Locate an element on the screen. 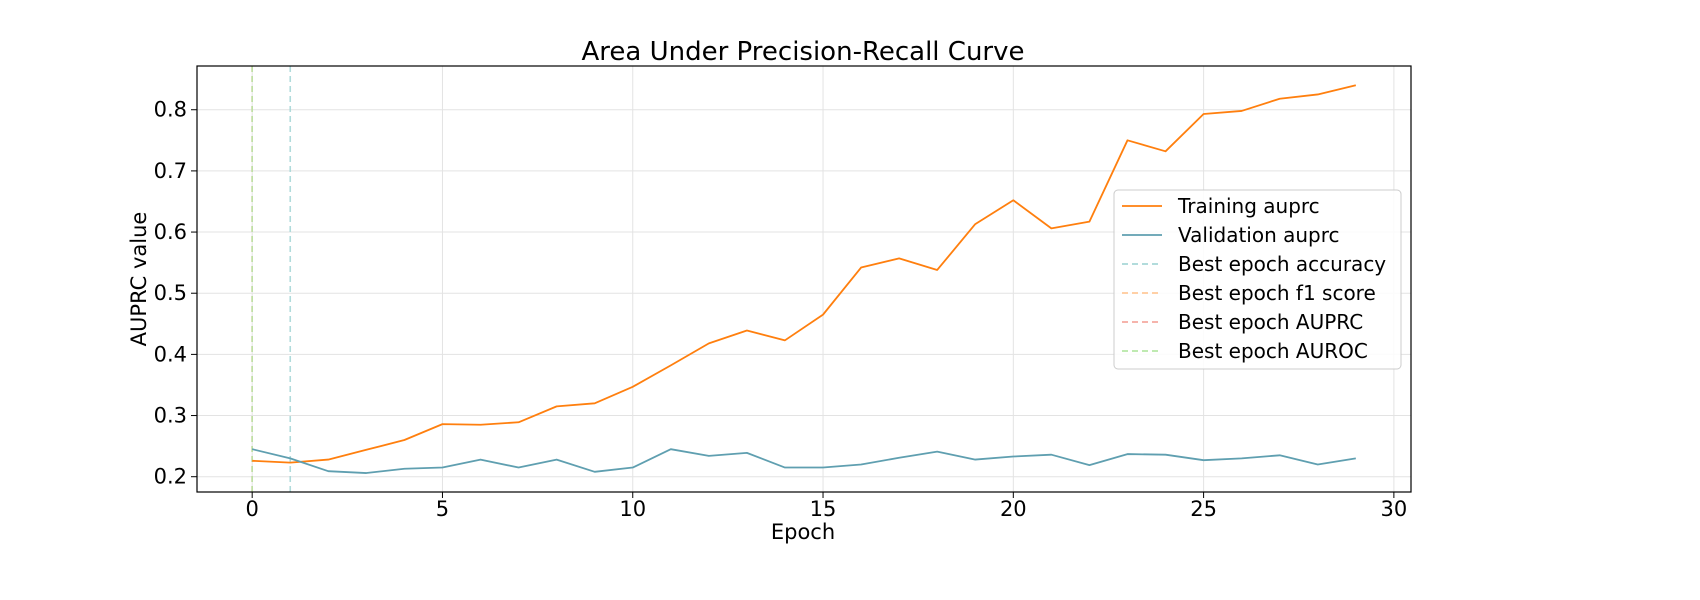  y-tick-label: 0.6 is located at coordinates (170, 232).